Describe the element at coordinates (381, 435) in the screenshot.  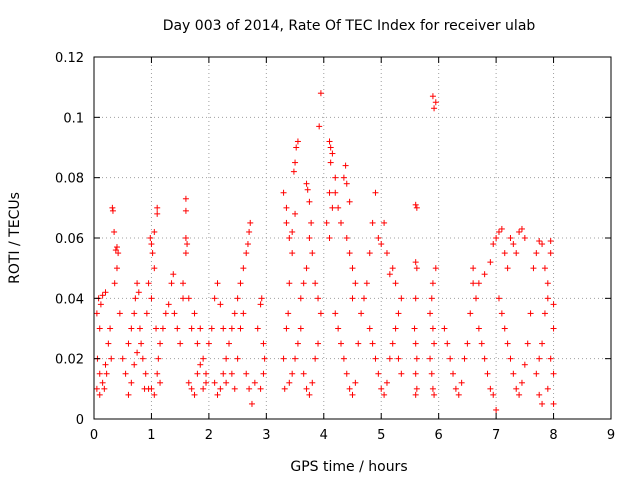
I see `x-tick-label: 5` at that location.